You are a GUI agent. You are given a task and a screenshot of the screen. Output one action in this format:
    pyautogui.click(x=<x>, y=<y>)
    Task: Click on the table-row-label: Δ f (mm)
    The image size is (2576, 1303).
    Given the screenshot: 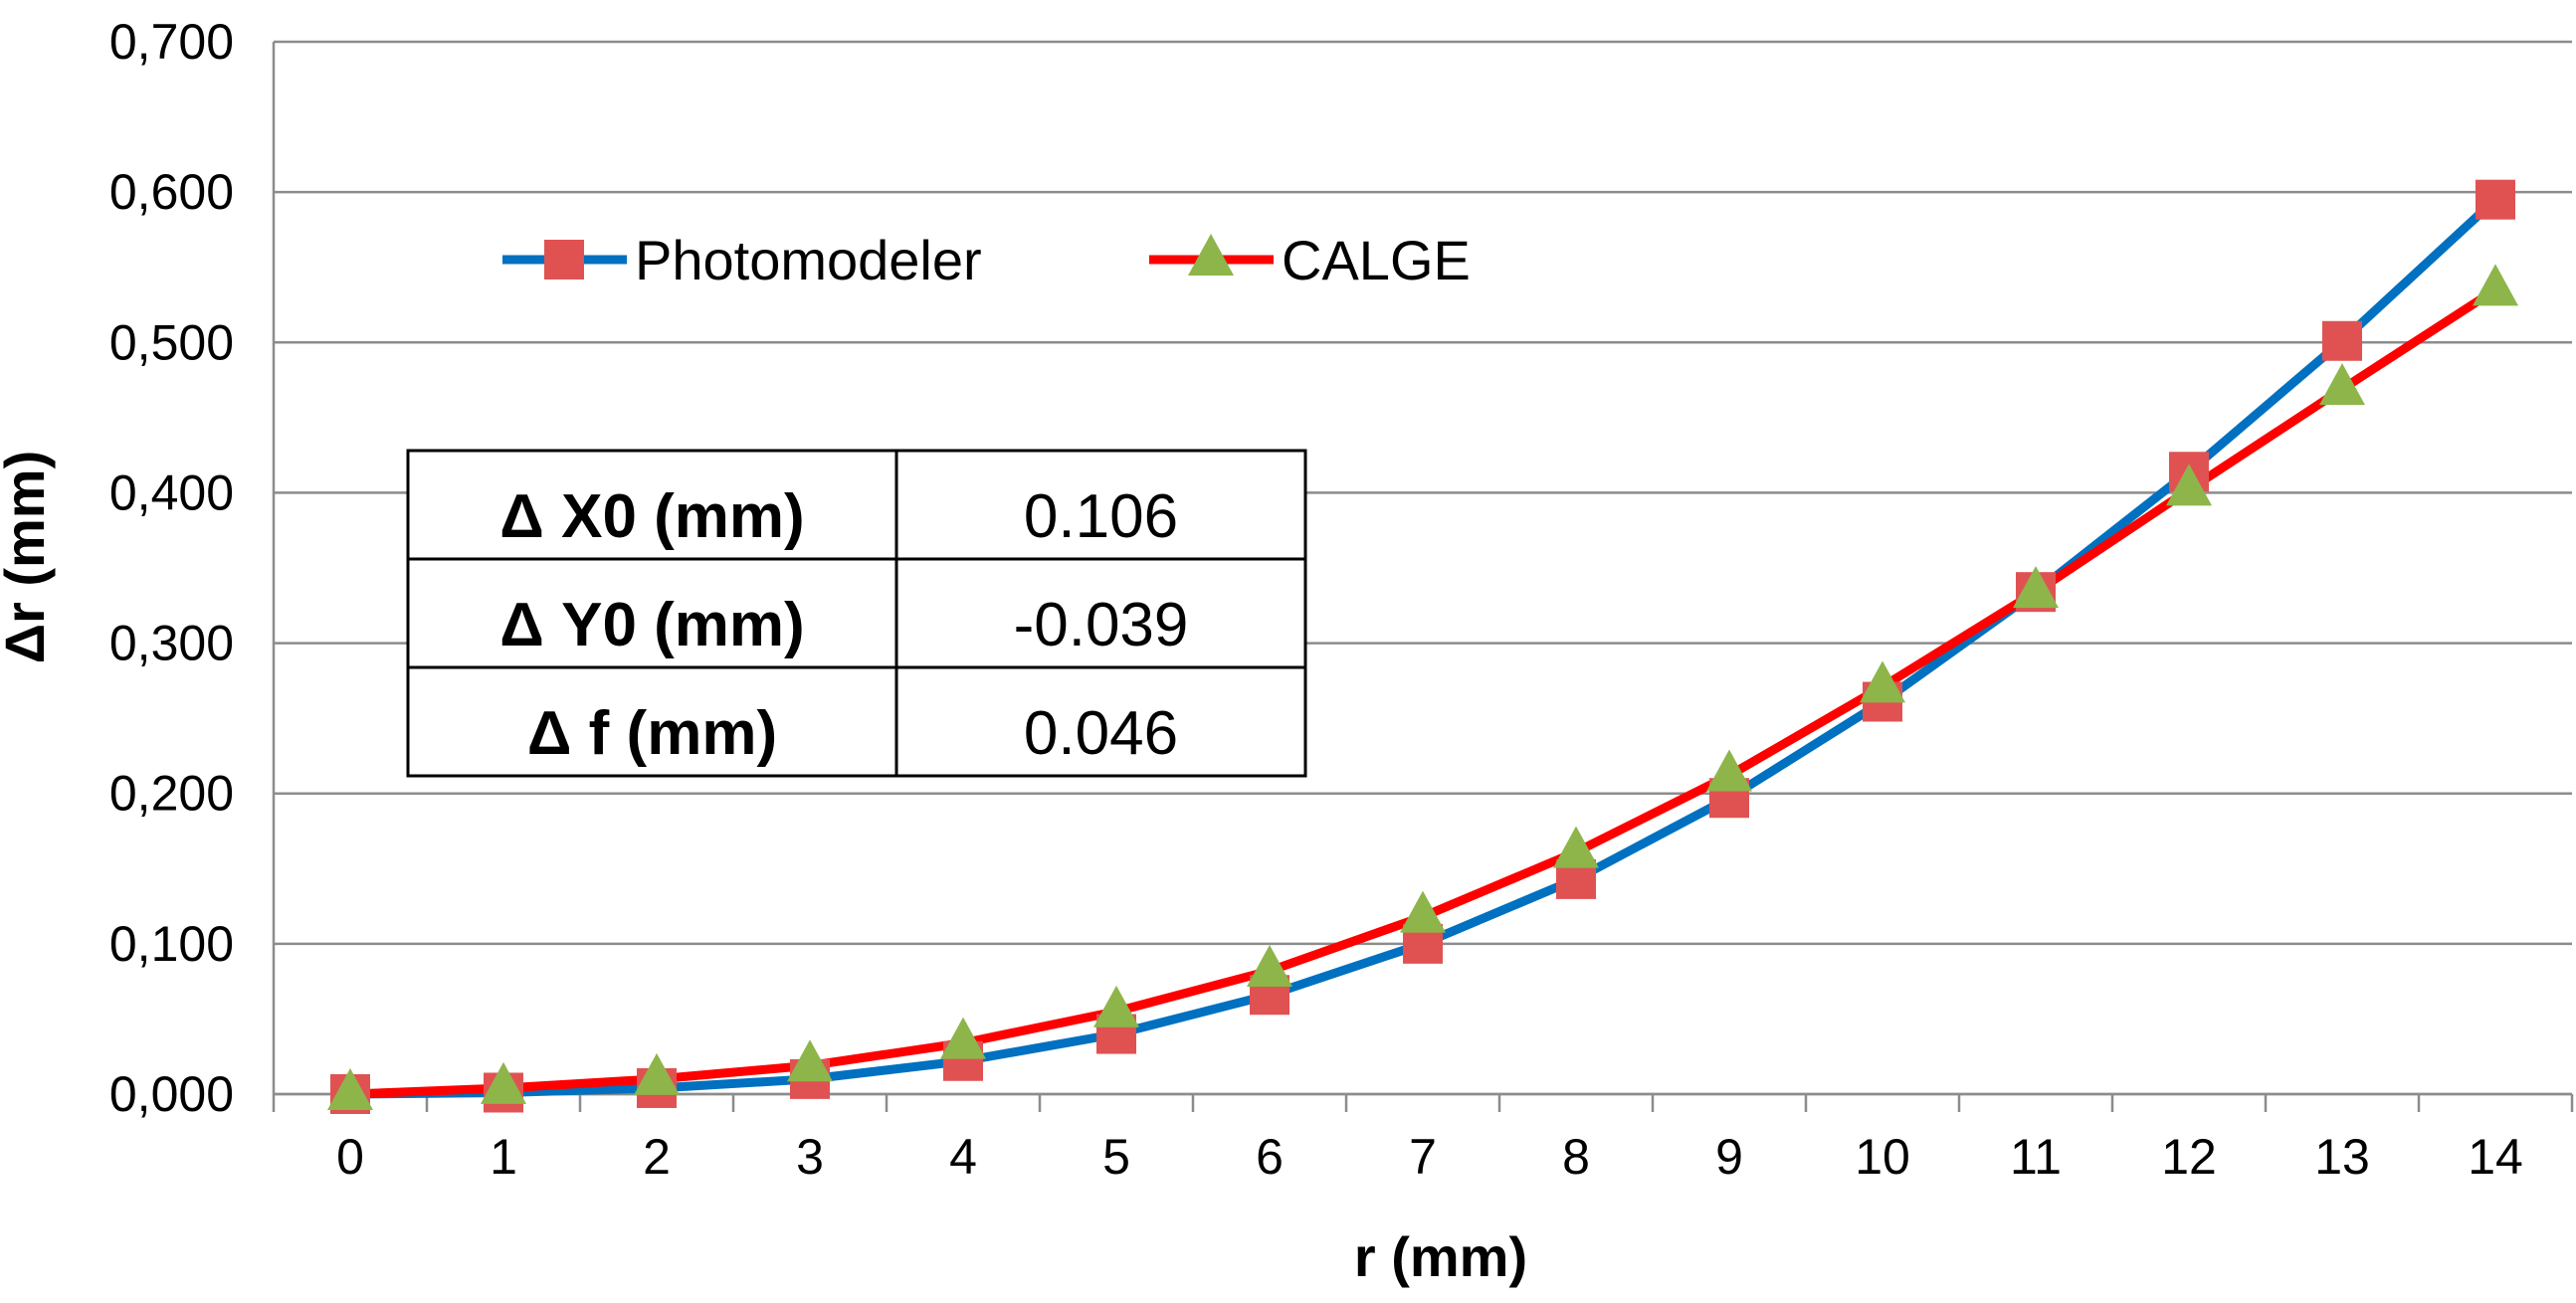 What is the action you would take?
    pyautogui.click(x=652, y=733)
    